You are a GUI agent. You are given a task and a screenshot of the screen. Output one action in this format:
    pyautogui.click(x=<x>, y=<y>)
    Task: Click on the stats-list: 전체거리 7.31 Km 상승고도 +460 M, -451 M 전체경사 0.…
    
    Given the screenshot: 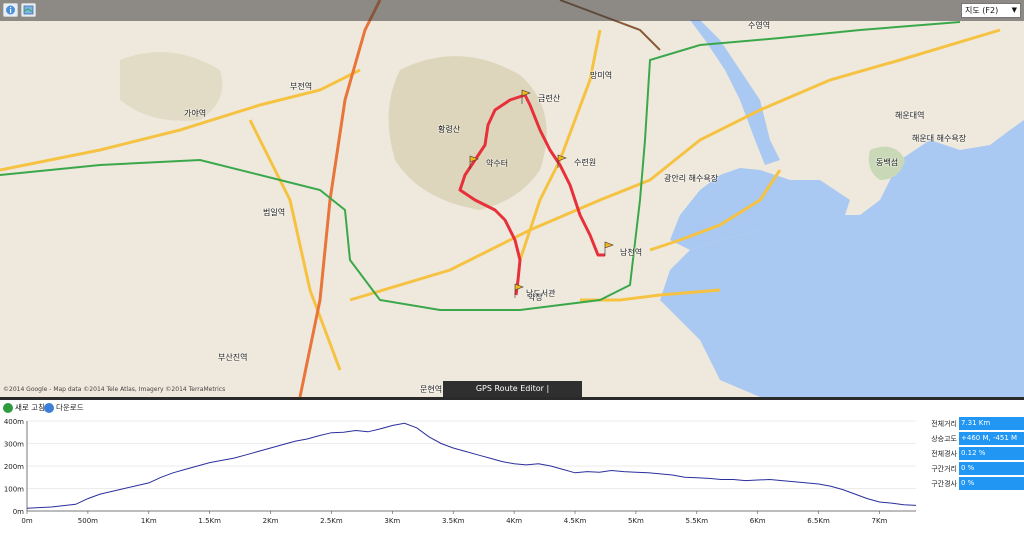 What is the action you would take?
    pyautogui.click(x=974, y=454)
    